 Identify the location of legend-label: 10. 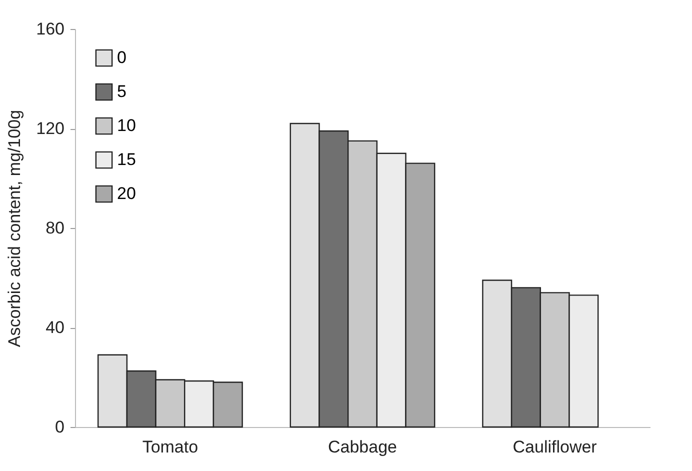
(126, 125).